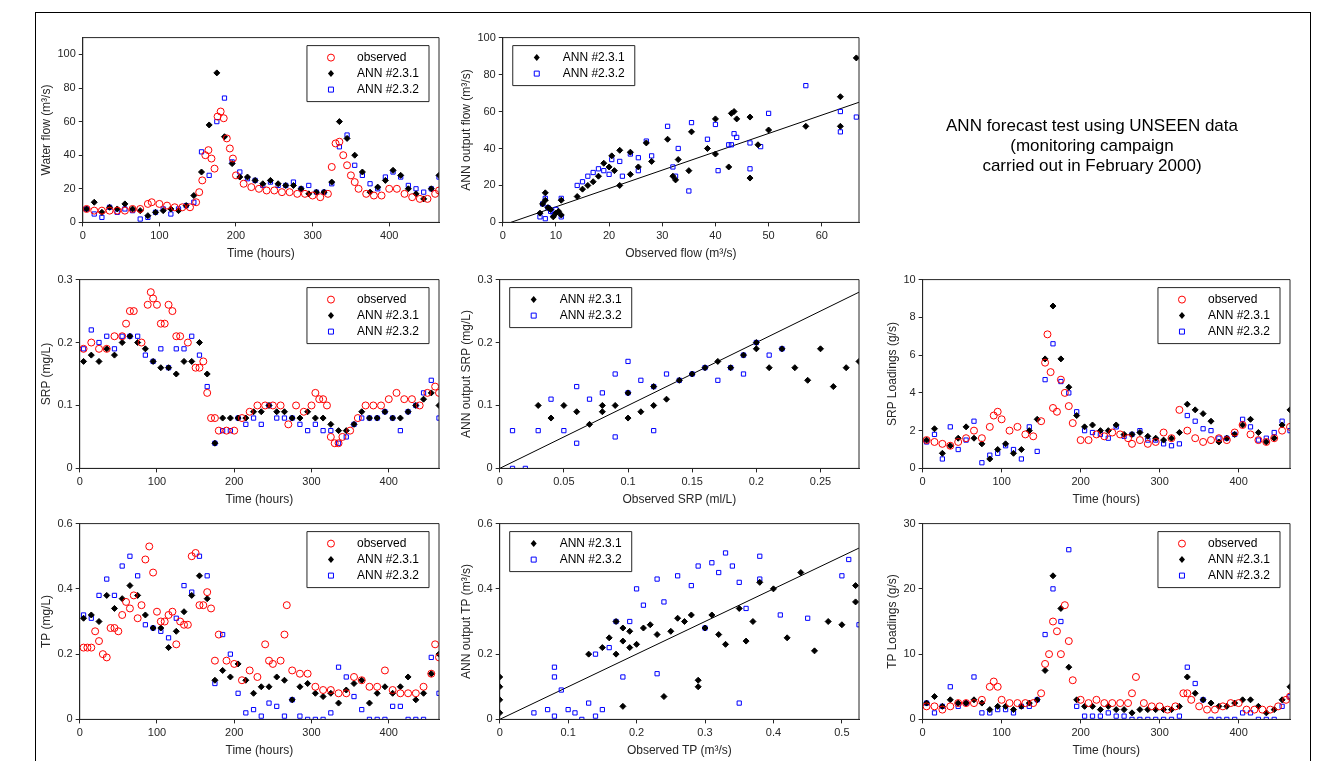 The image size is (1344, 761). What do you see at coordinates (820, 481) in the screenshot?
I see `x-tick-label: 0.25` at bounding box center [820, 481].